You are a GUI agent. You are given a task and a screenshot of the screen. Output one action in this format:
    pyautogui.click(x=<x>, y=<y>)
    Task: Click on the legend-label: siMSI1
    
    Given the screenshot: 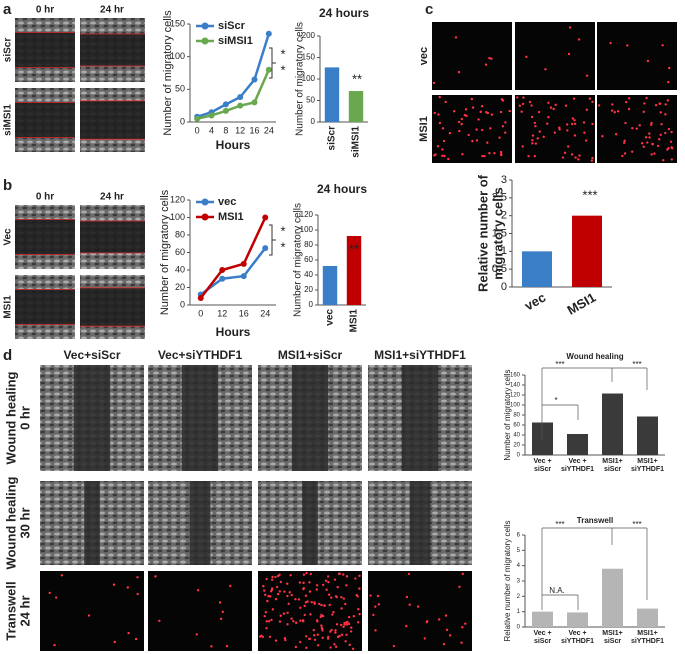 What is the action you would take?
    pyautogui.click(x=235, y=41)
    